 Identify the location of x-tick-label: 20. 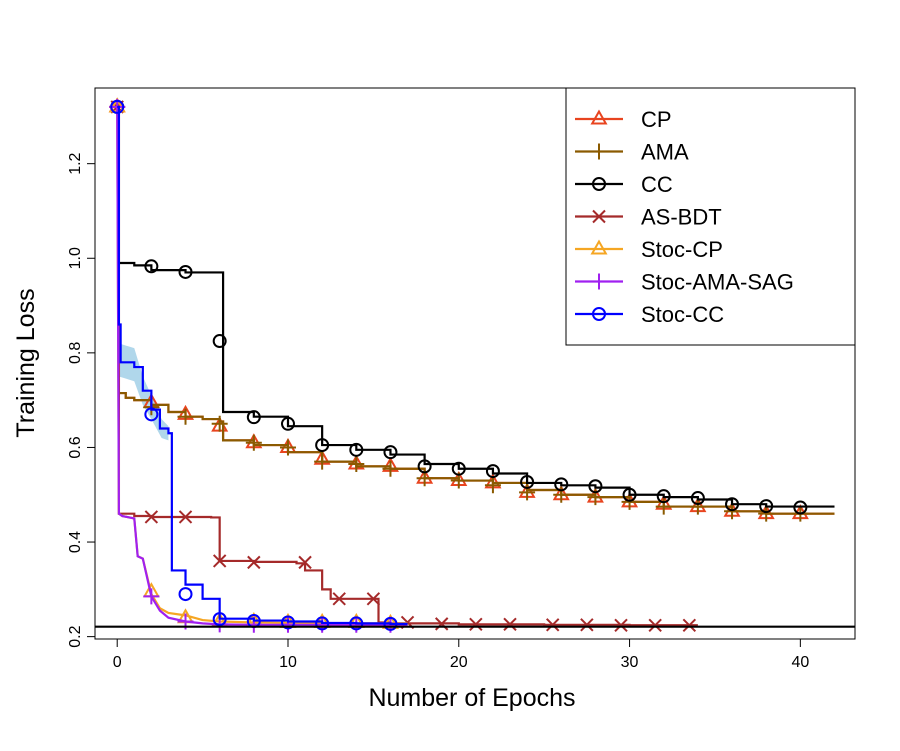
(459, 662).